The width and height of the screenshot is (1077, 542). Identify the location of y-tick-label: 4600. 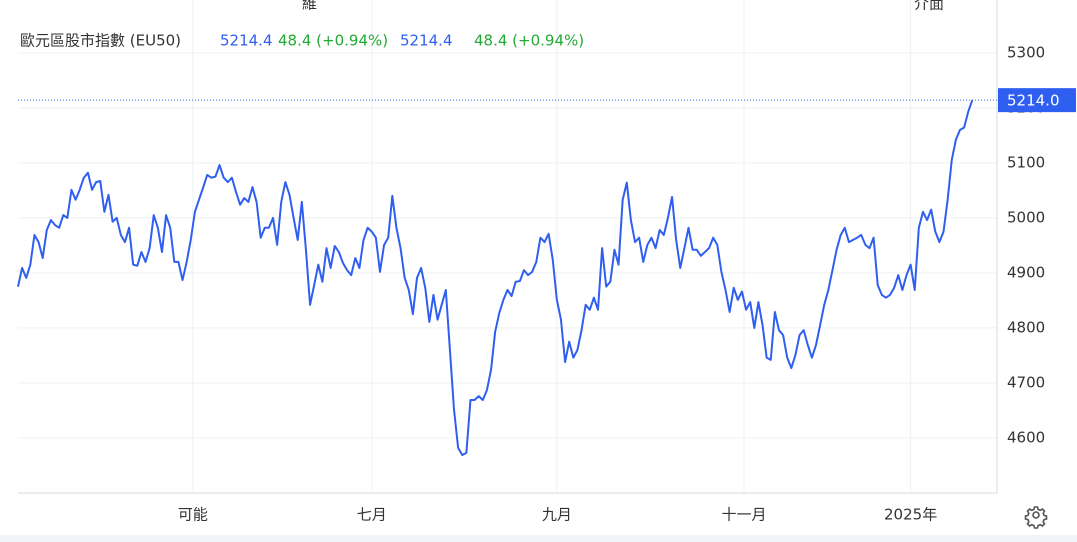
(1026, 437).